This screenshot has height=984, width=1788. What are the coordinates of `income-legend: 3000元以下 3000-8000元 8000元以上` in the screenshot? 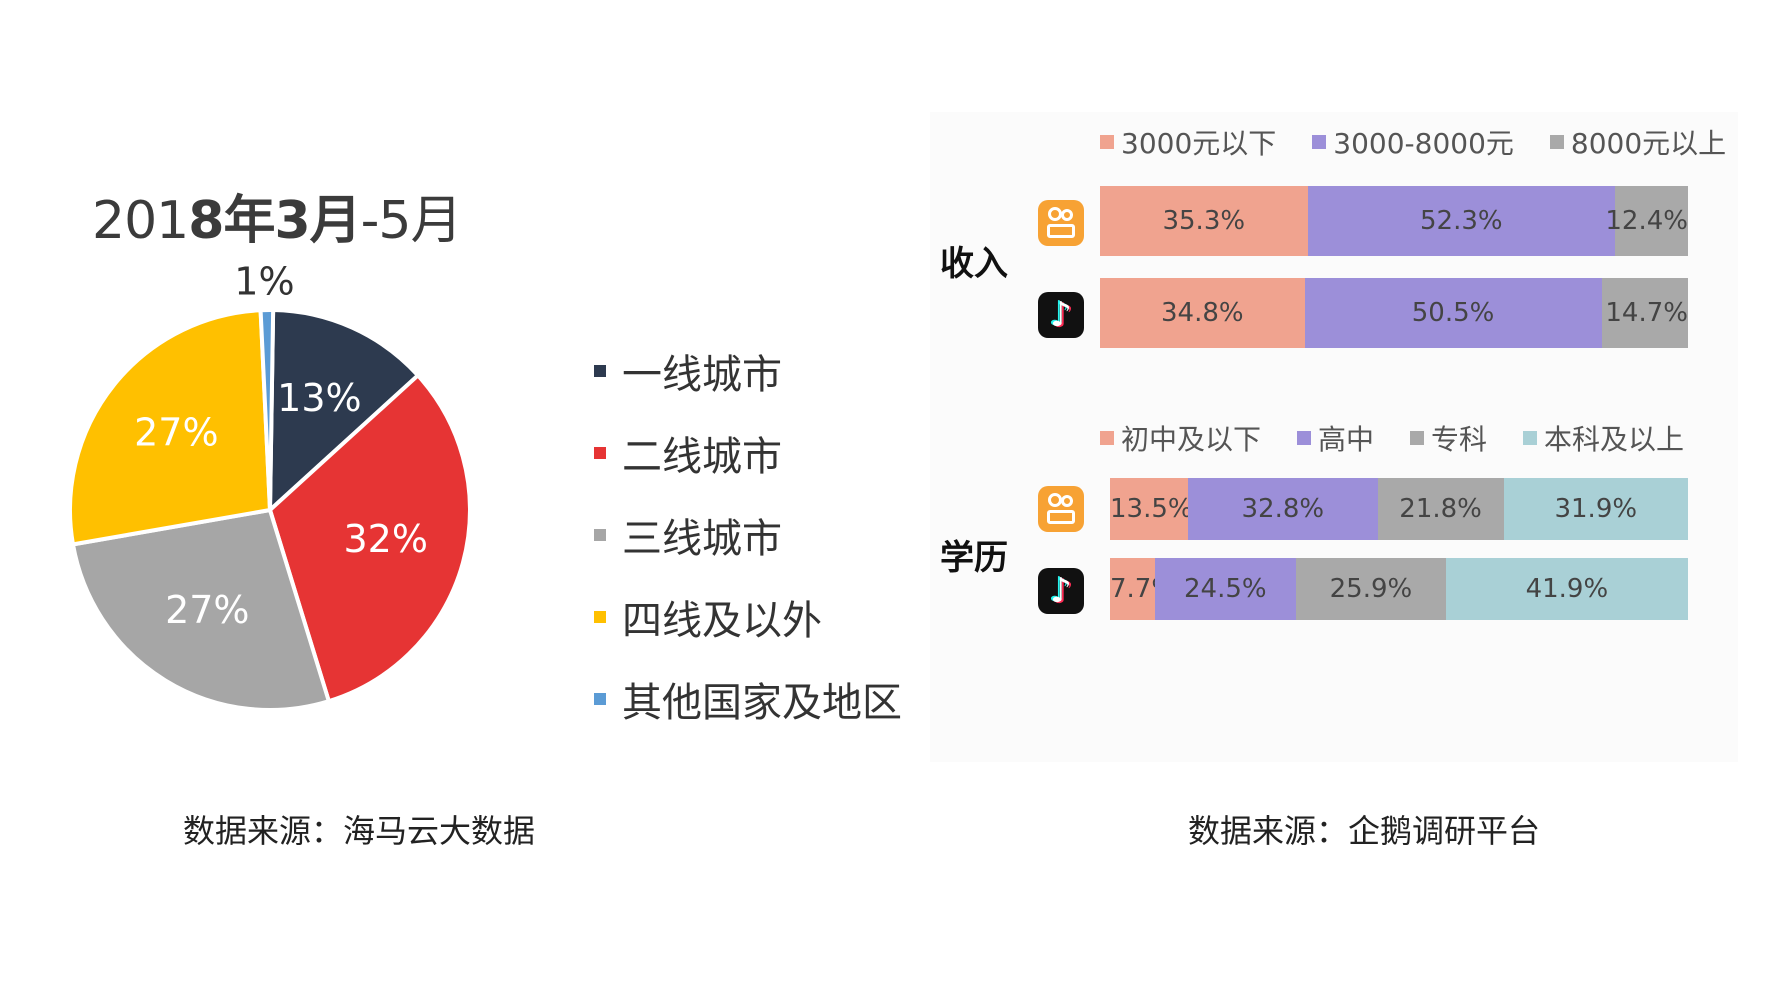 It's located at (1431, 142).